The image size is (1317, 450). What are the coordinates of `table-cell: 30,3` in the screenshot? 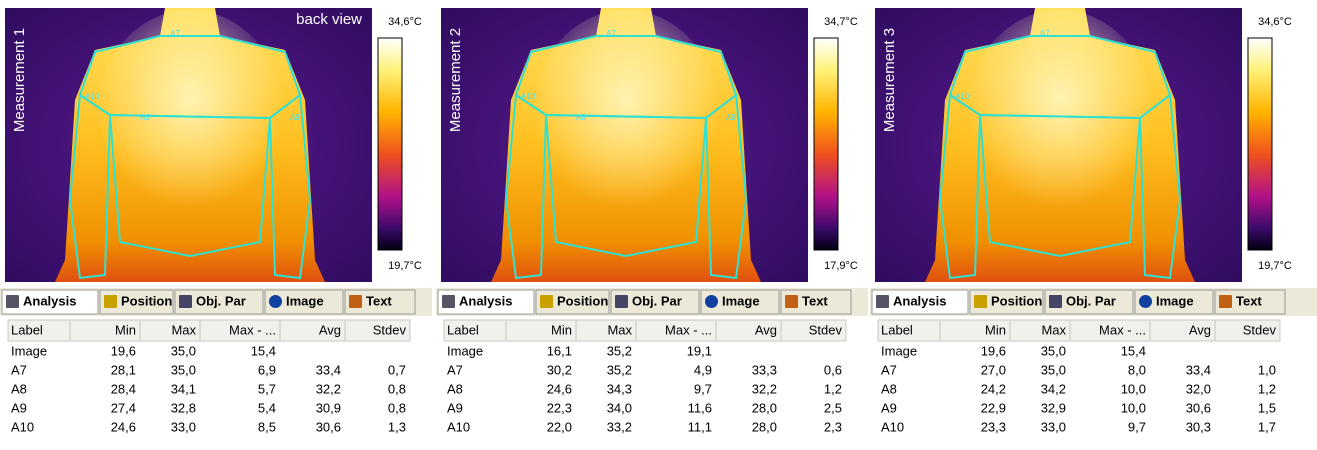 It's located at (1198, 426).